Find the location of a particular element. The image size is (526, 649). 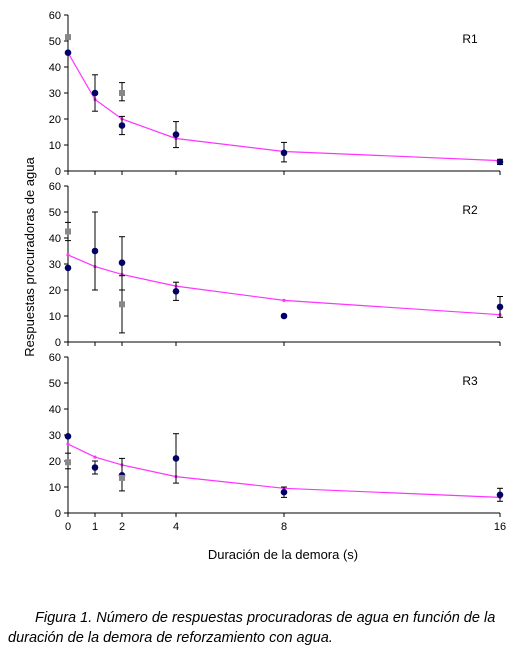

panel-3-x-tick-label: 2 is located at coordinates (122, 527).